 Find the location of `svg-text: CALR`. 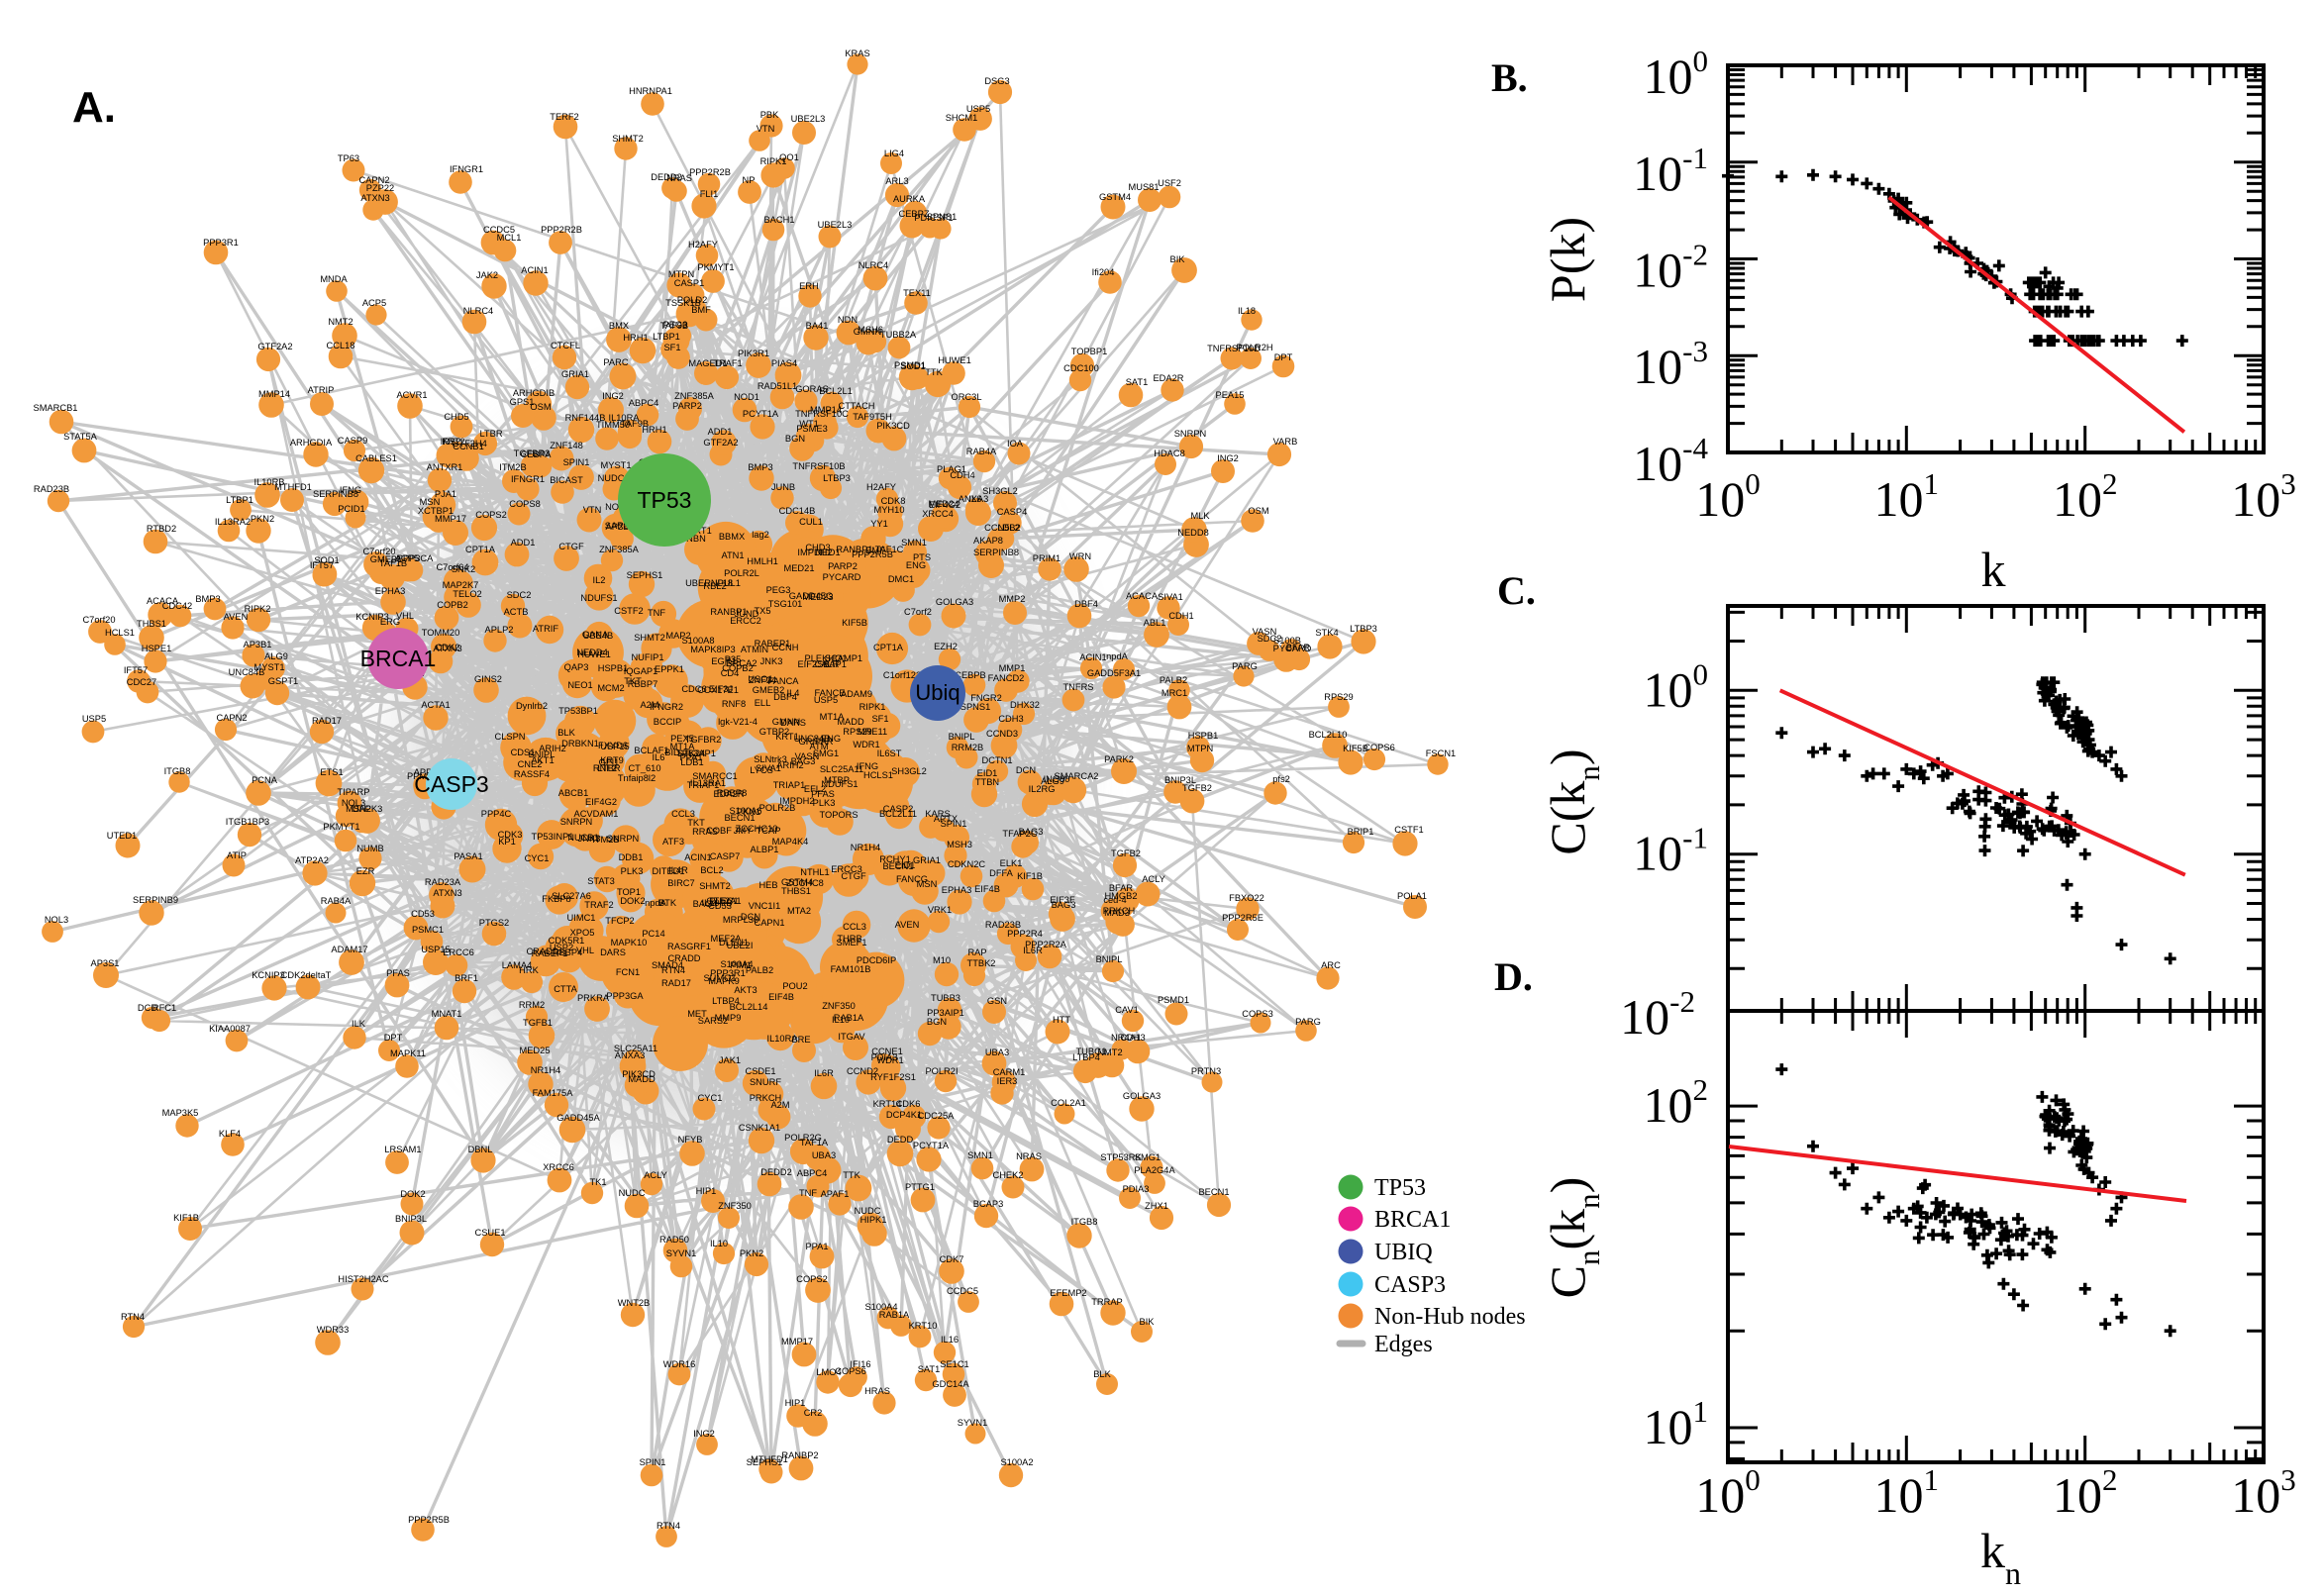

svg-text: CALR is located at coordinates (828, 664).